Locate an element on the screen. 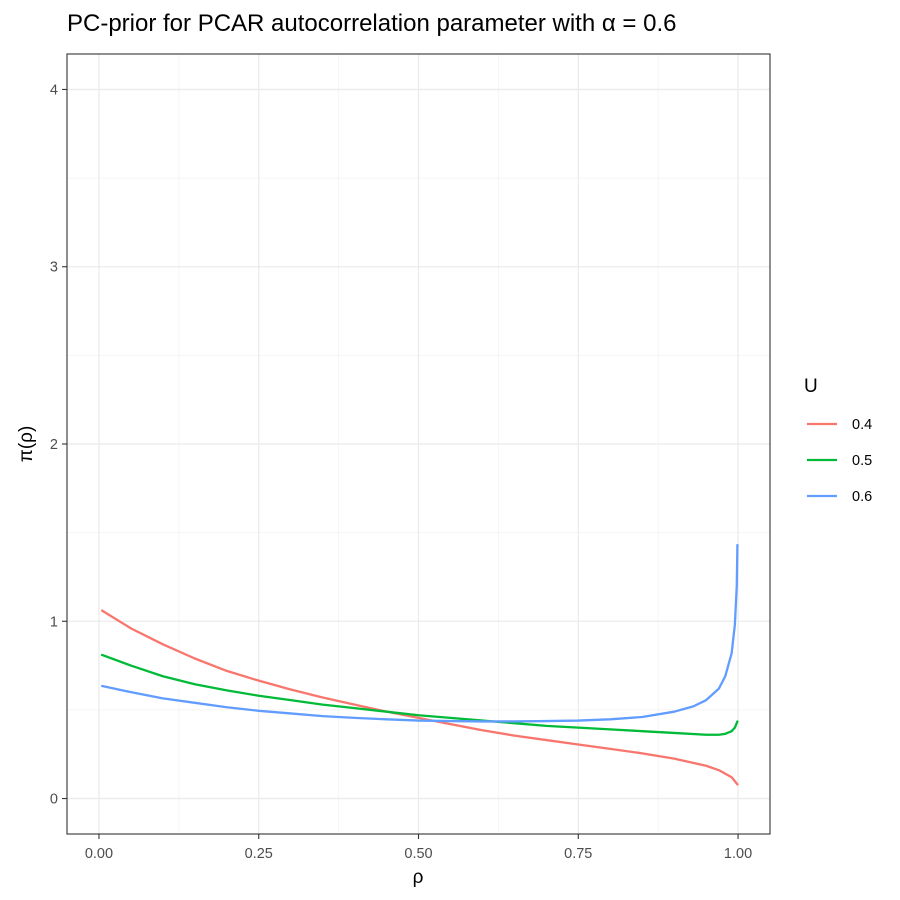  y-tick-label: 0 is located at coordinates (54, 800).